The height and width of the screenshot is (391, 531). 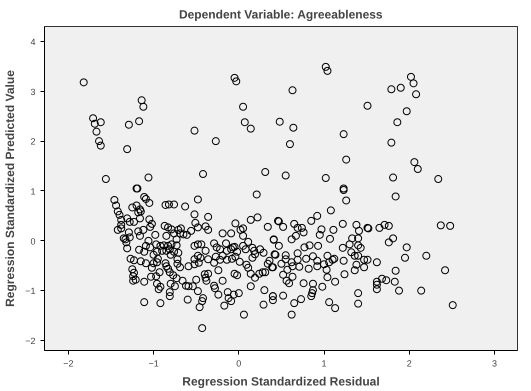 I want to click on x-tick-label: 1, so click(x=324, y=363).